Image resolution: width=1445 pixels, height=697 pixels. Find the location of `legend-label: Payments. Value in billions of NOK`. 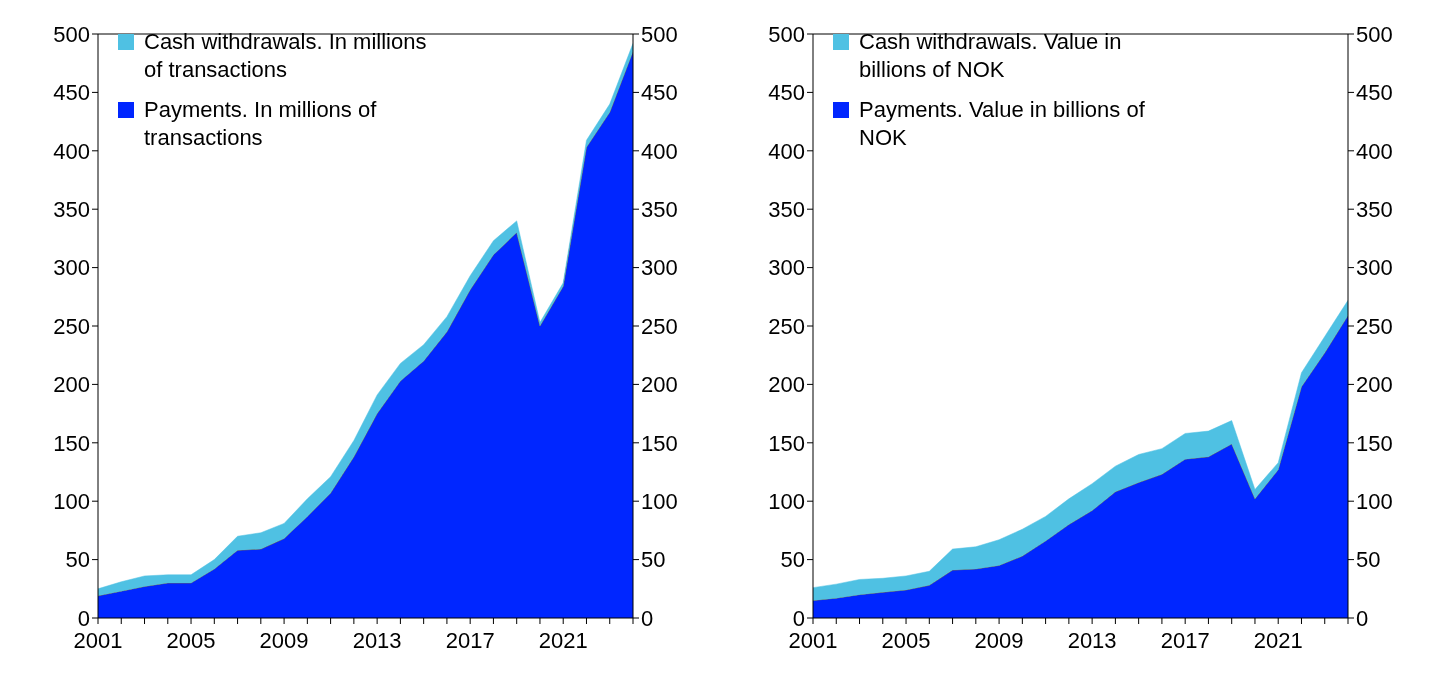

legend-label: Payments. Value in billions of NOK is located at coordinates (1002, 124).